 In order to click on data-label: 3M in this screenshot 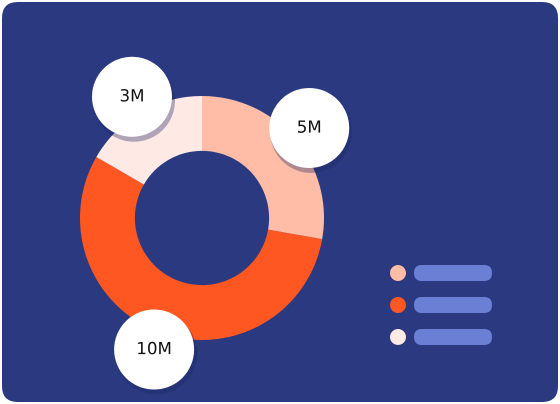, I will do `click(131, 95)`.